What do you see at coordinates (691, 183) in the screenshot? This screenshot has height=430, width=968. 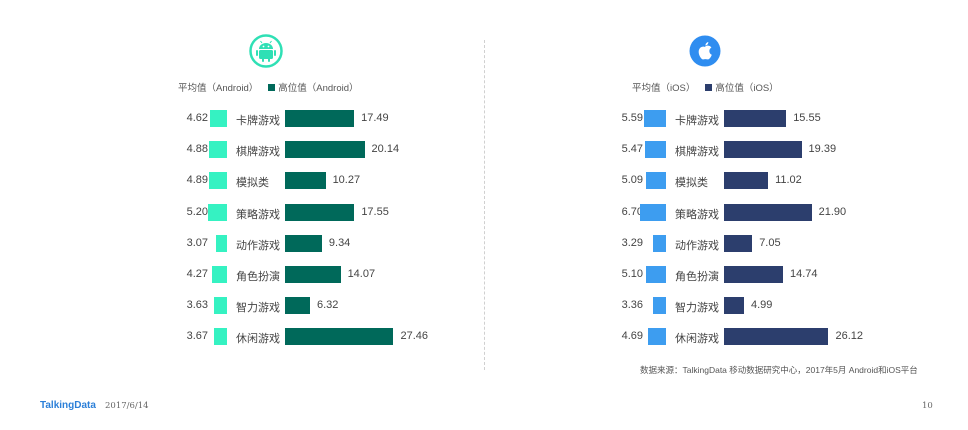 I see `ios-category-label: 模拟类` at bounding box center [691, 183].